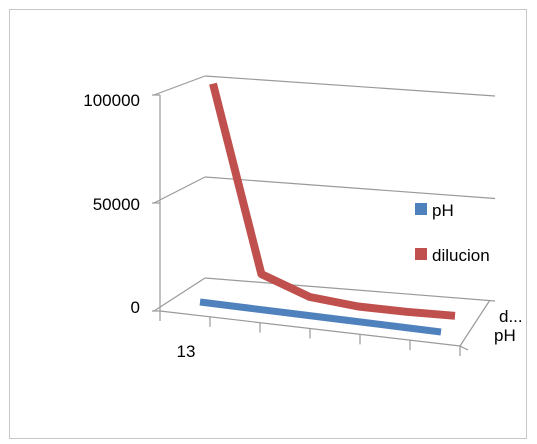 This screenshot has height=444, width=537. What do you see at coordinates (116, 204) in the screenshot?
I see `y-tick-label: 50000` at bounding box center [116, 204].